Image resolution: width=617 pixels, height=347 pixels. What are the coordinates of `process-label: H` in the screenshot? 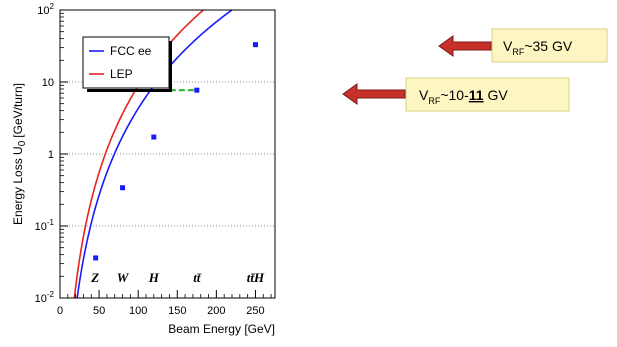 It's located at (154, 277).